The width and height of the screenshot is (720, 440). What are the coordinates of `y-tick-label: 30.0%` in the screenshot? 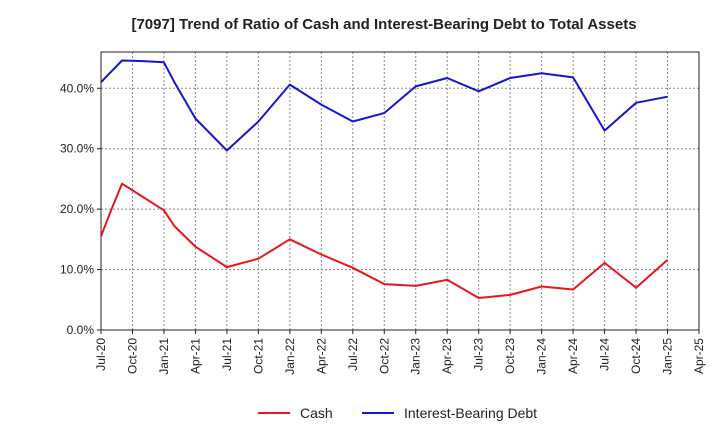 It's located at (77, 149).